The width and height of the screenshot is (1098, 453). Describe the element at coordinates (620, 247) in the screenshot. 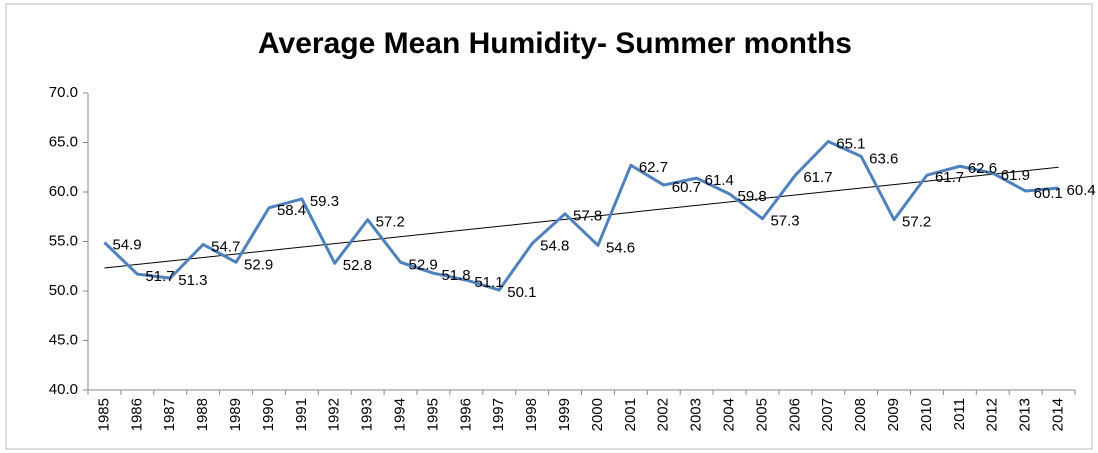

I see `data-label: 54.6` at that location.